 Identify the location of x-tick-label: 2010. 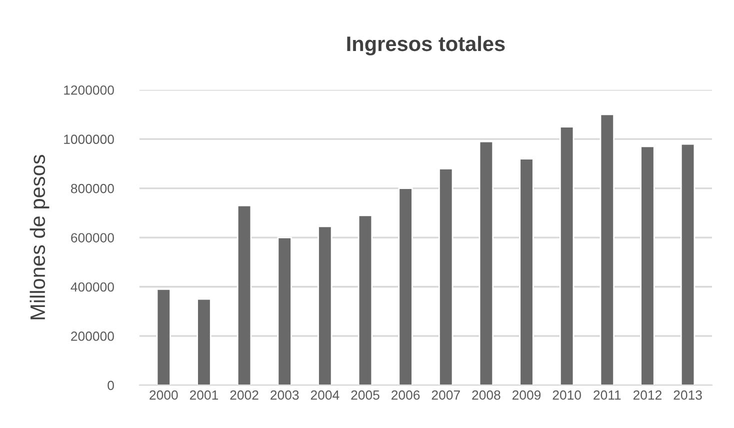
(566, 395).